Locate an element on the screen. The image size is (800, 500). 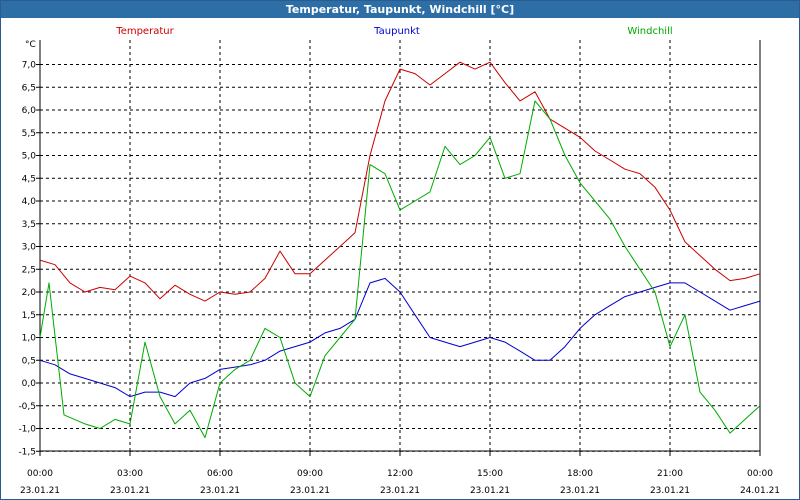
x-tick-time: 15:00 is located at coordinates (490, 474).